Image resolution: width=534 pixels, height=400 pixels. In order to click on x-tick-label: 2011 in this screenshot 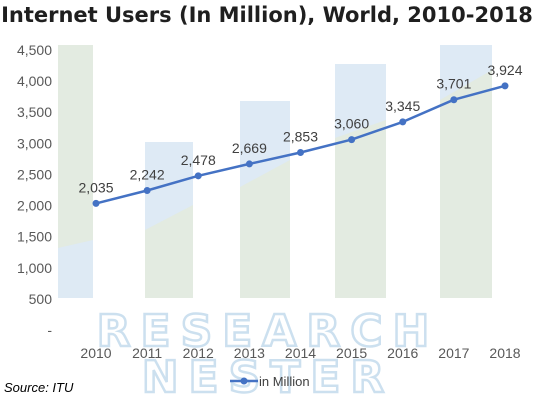, I will do `click(147, 353)`.